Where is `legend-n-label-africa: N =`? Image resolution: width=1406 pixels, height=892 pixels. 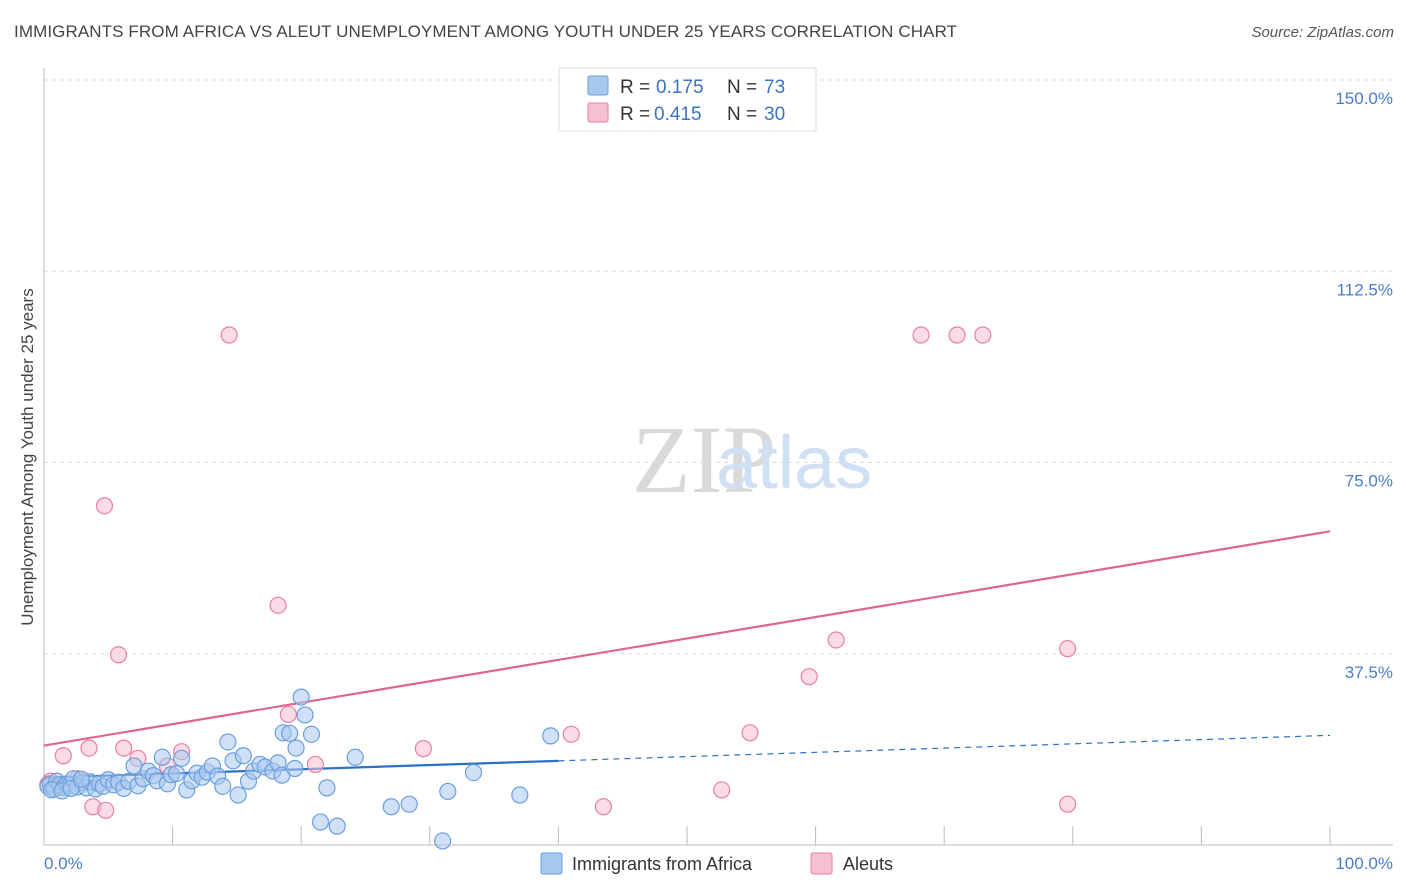
legend-n-label-africa: N = is located at coordinates (742, 87).